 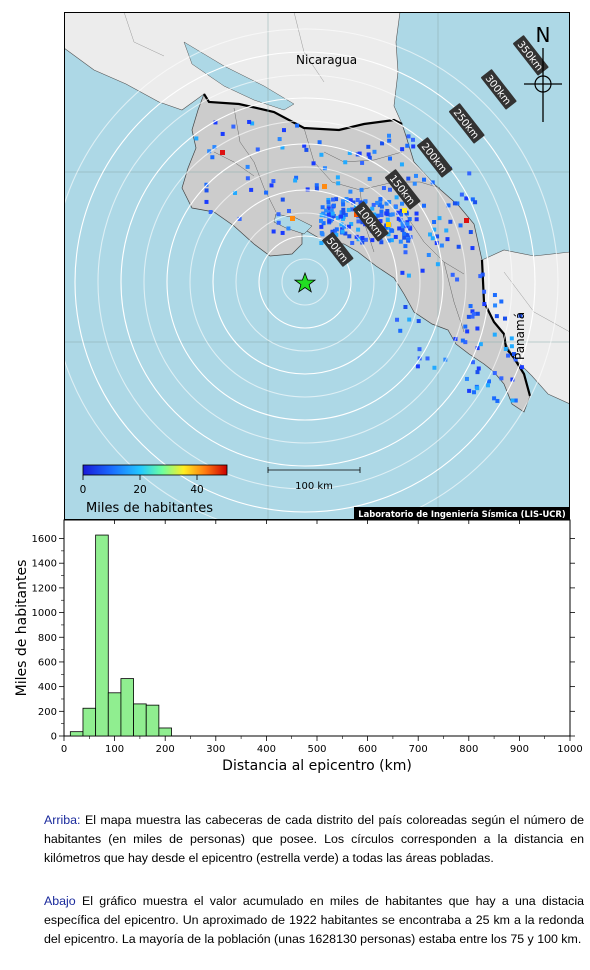 What do you see at coordinates (139, 490) in the screenshot?
I see `colorbar-tick-20: 20` at bounding box center [139, 490].